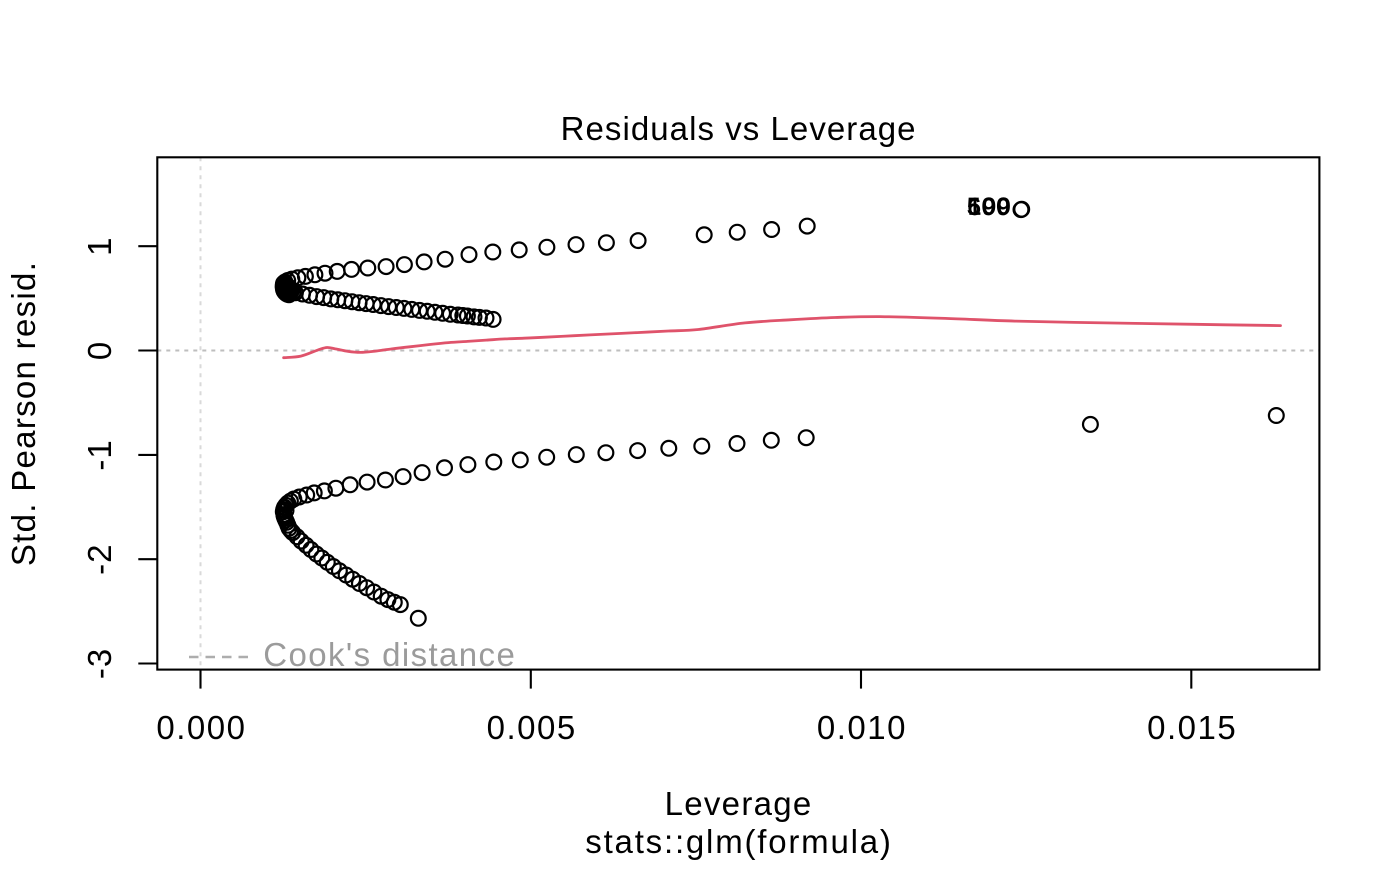 Image resolution: width=1400 pixels, height=871 pixels. I want to click on svg-text: 1, so click(99, 246).